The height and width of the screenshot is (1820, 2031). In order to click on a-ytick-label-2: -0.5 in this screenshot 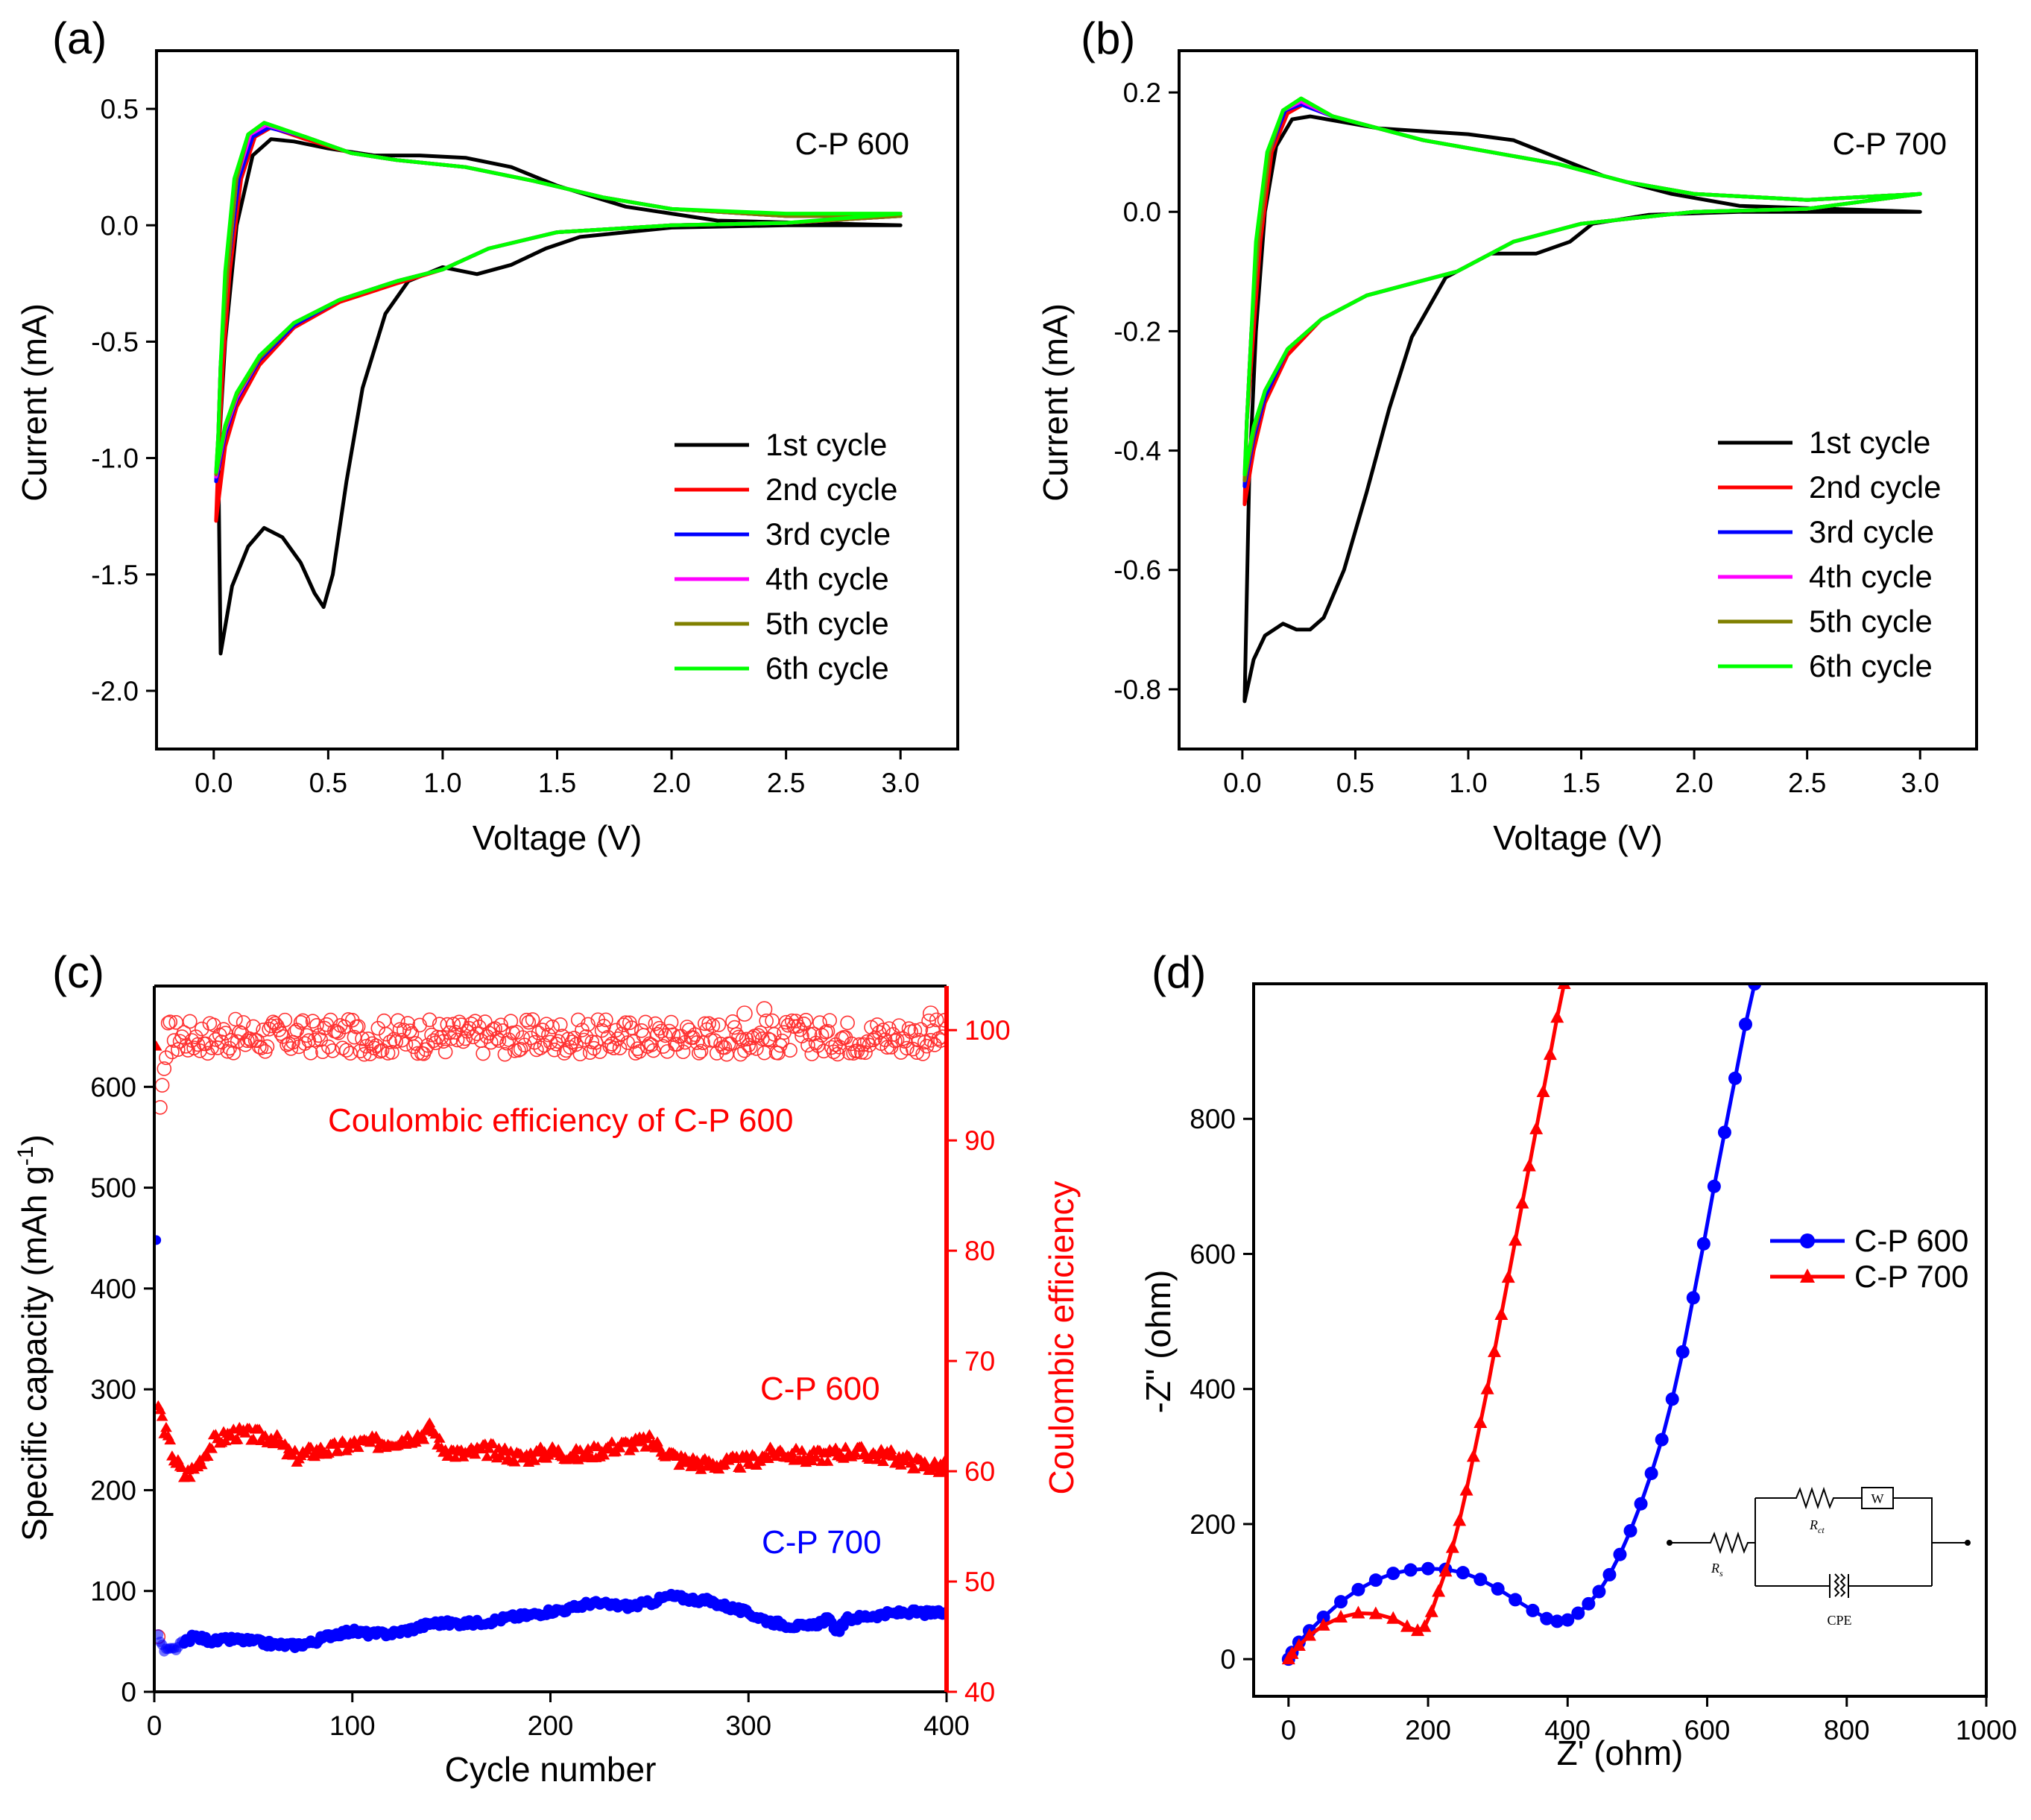, I will do `click(115, 341)`.